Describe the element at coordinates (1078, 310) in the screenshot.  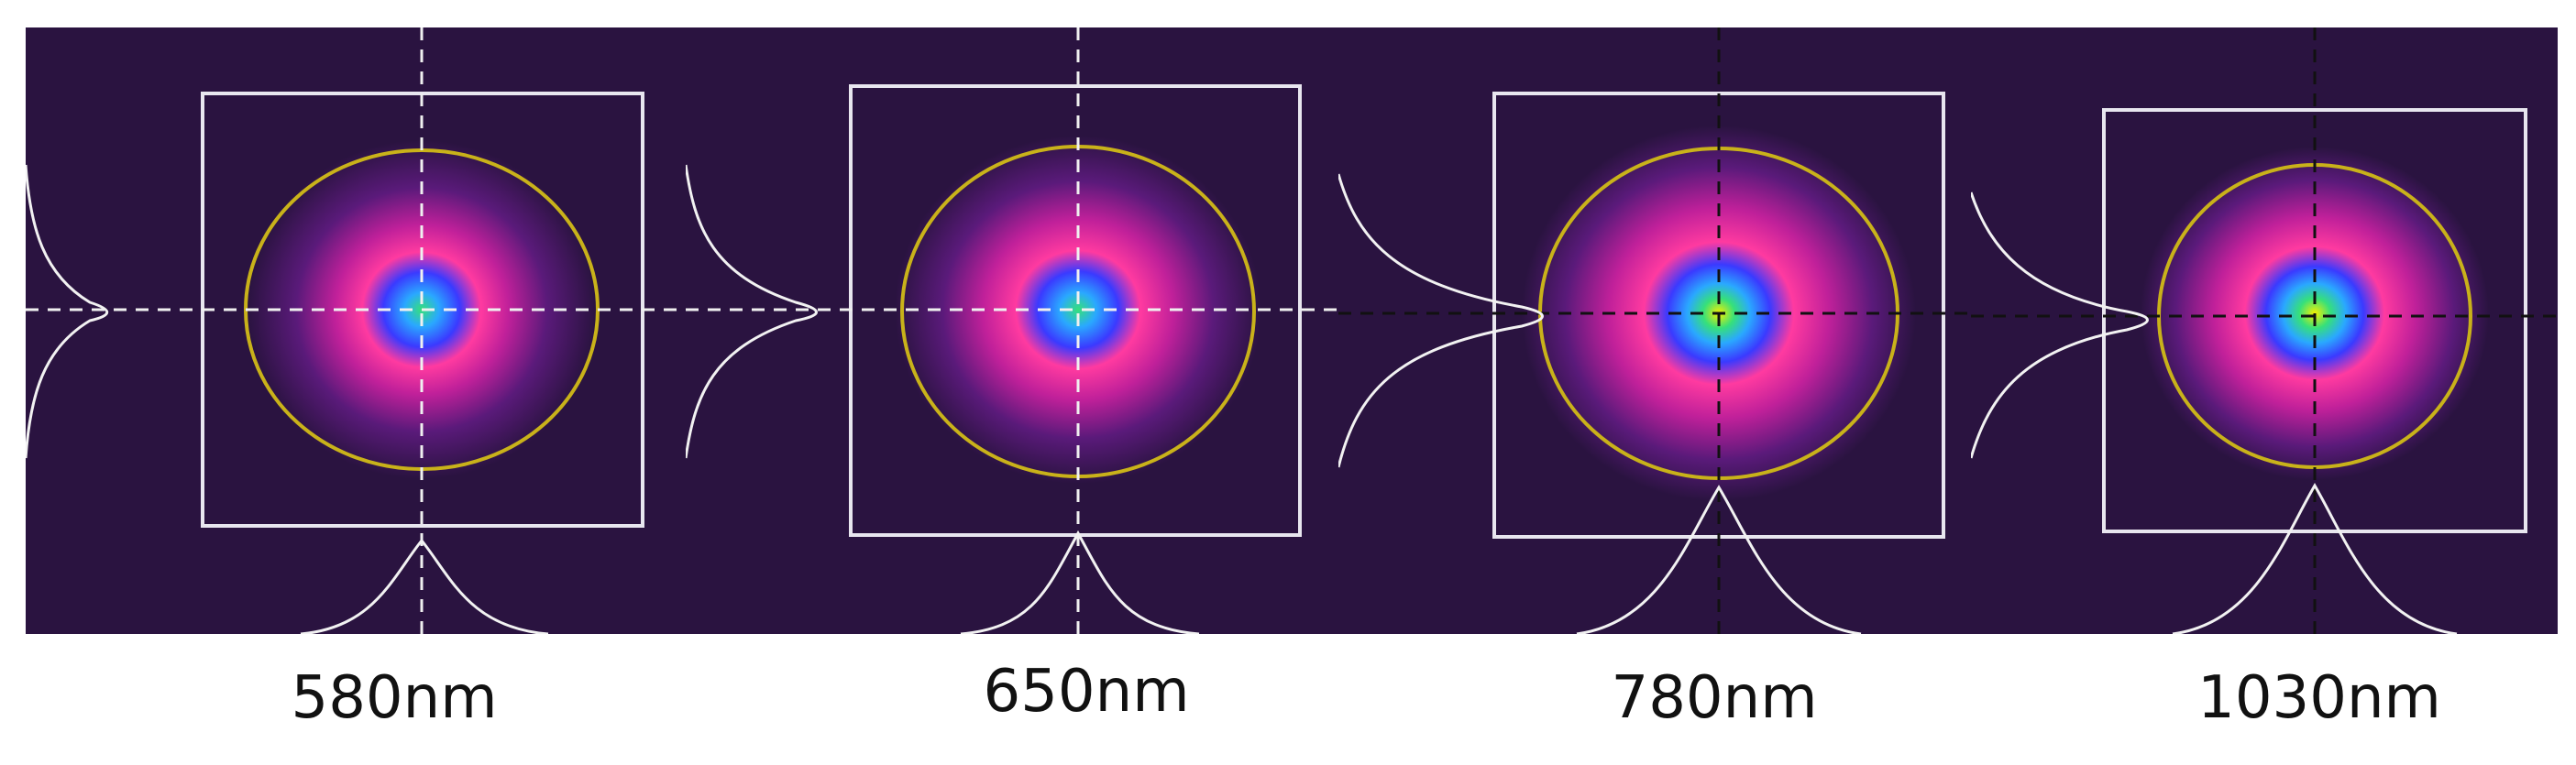
I see `beam-spot` at that location.